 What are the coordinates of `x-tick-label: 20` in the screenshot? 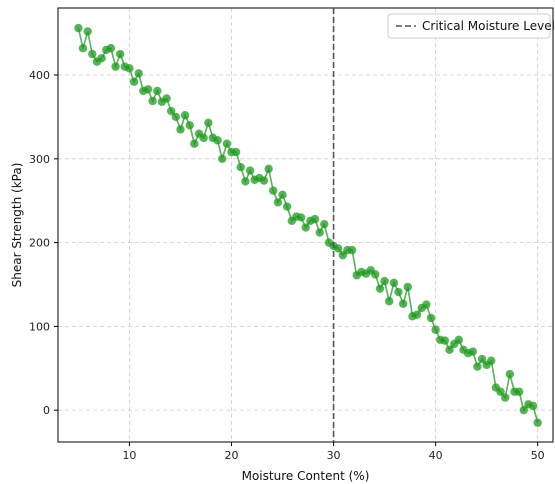 It's located at (232, 455).